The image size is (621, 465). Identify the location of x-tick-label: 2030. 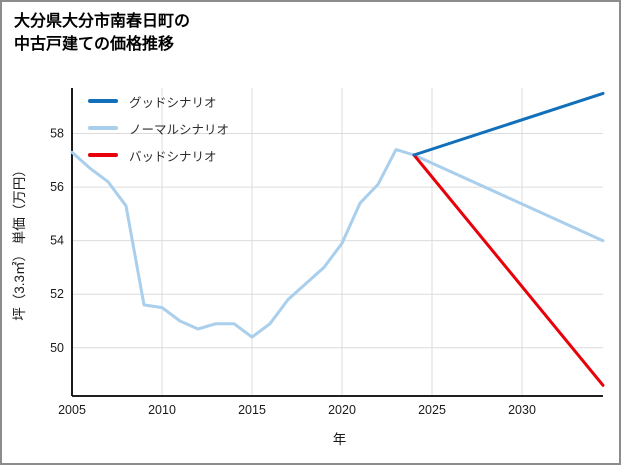
(522, 410).